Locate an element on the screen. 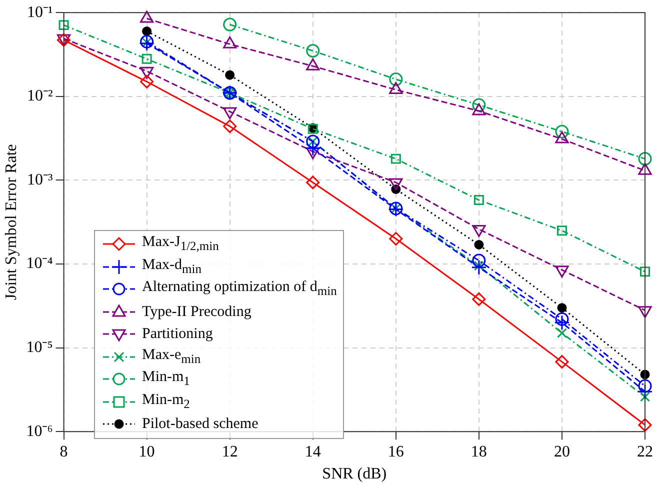 The image size is (657, 484). x-tick-label: 8 is located at coordinates (64, 451).